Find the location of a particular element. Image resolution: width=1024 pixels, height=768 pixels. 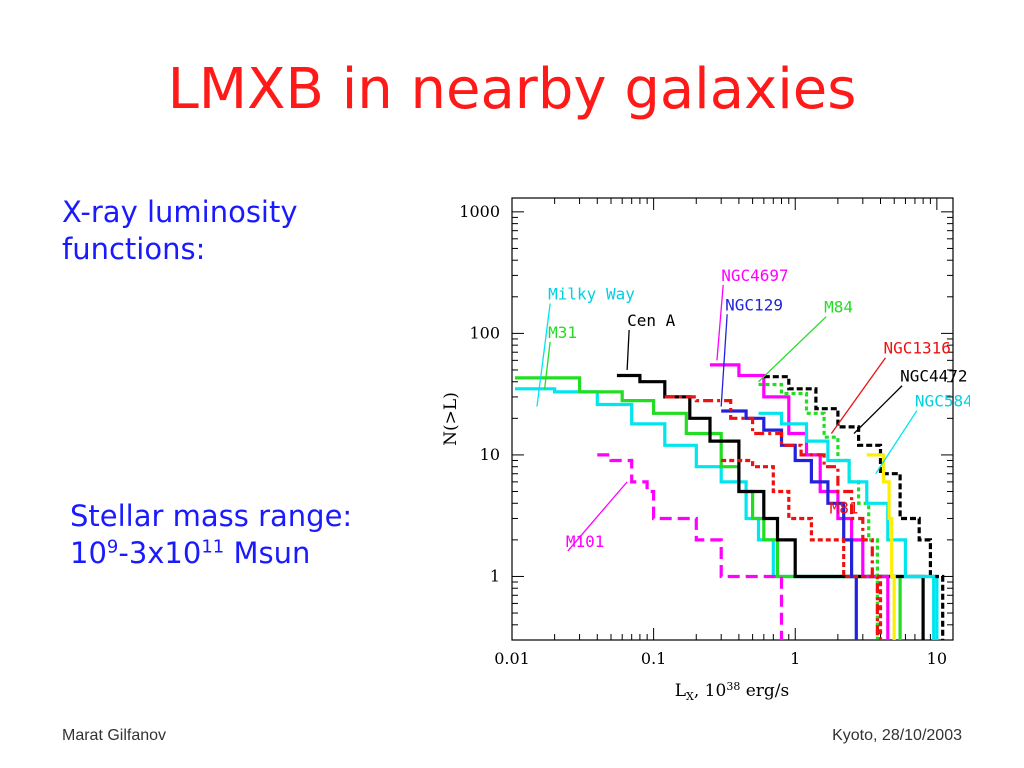

y-tick-label: 1000 is located at coordinates (479, 211).